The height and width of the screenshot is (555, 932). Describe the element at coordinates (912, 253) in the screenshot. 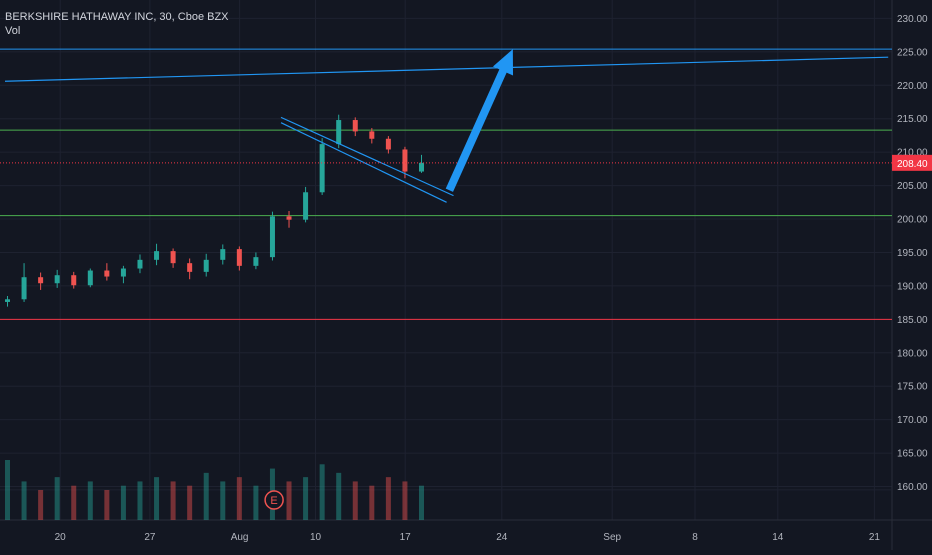

I see `y-tick-label: 195.00` at that location.